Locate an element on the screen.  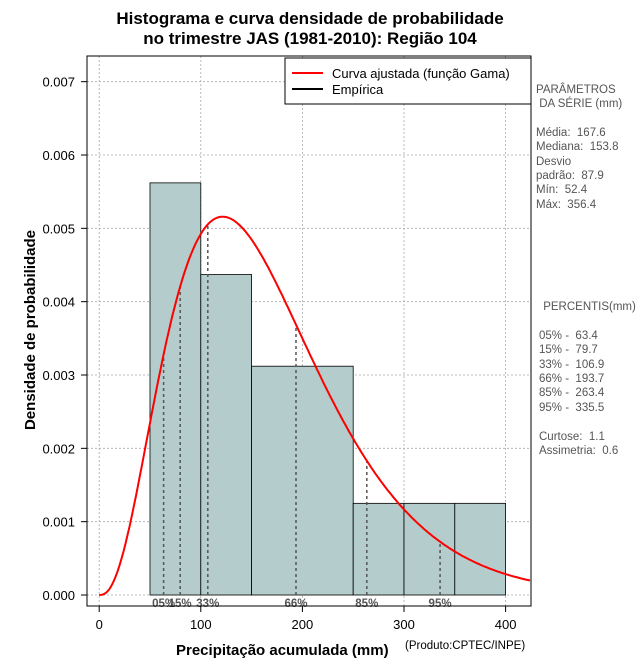
stat-p85: 85% - 263.4 is located at coordinates (572, 393).